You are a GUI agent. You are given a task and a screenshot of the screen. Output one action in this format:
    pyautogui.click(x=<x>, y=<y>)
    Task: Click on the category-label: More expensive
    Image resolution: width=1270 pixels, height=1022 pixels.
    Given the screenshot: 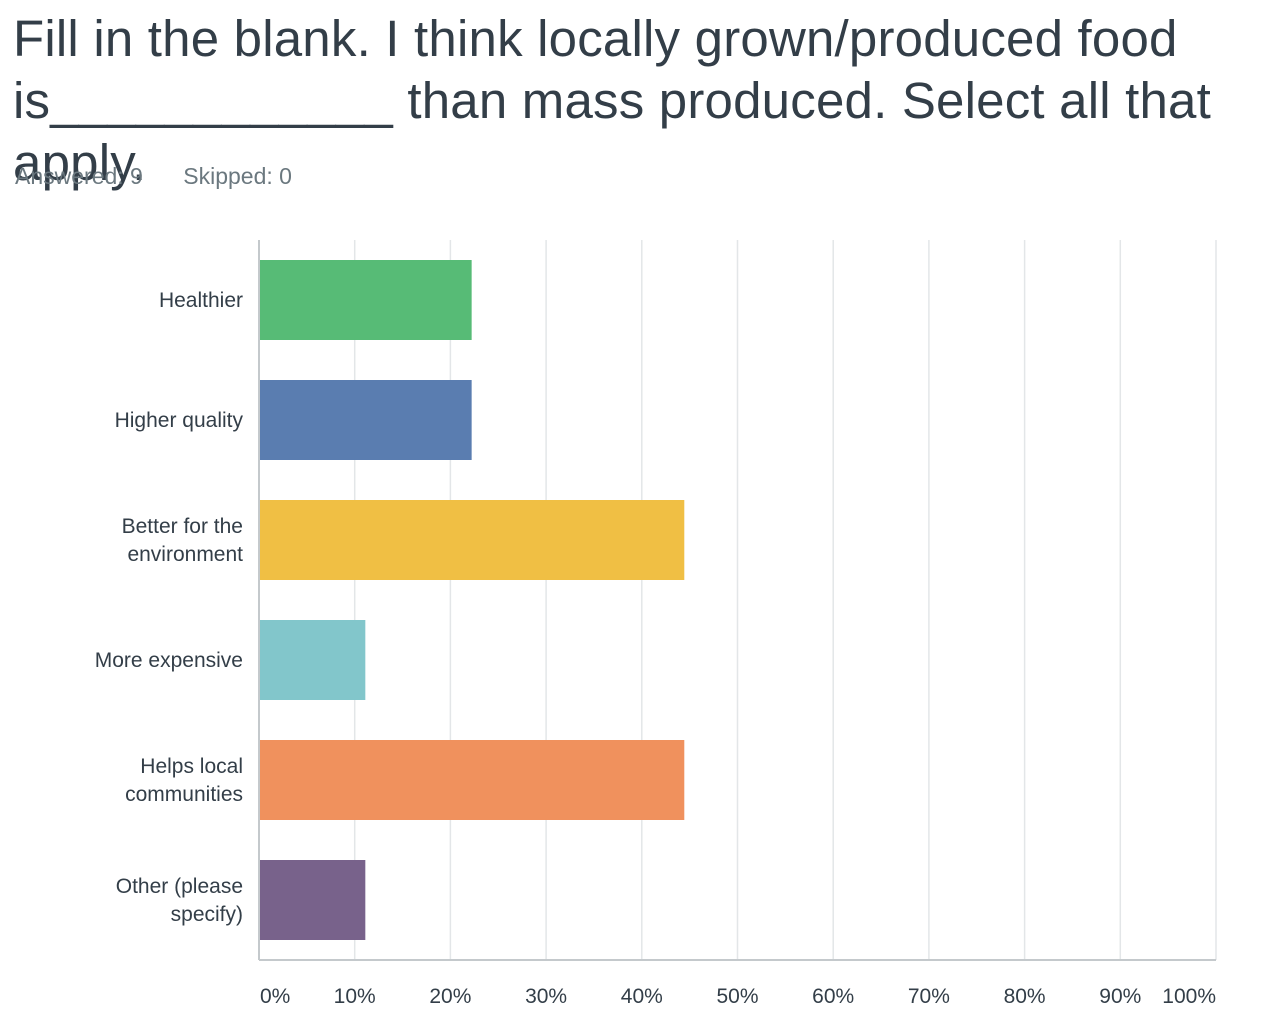 What is the action you would take?
    pyautogui.click(x=169, y=660)
    